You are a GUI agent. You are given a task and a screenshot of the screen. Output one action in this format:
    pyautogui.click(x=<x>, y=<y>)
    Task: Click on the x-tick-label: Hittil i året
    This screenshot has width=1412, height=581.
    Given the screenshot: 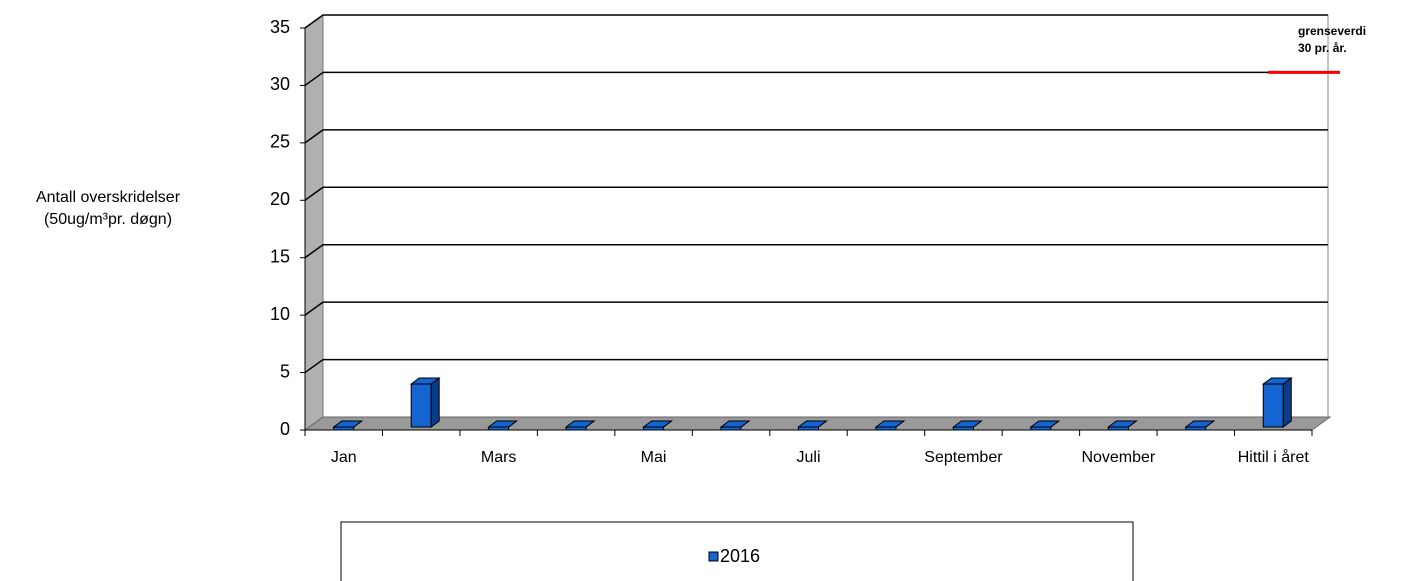 What is the action you would take?
    pyautogui.click(x=1274, y=457)
    